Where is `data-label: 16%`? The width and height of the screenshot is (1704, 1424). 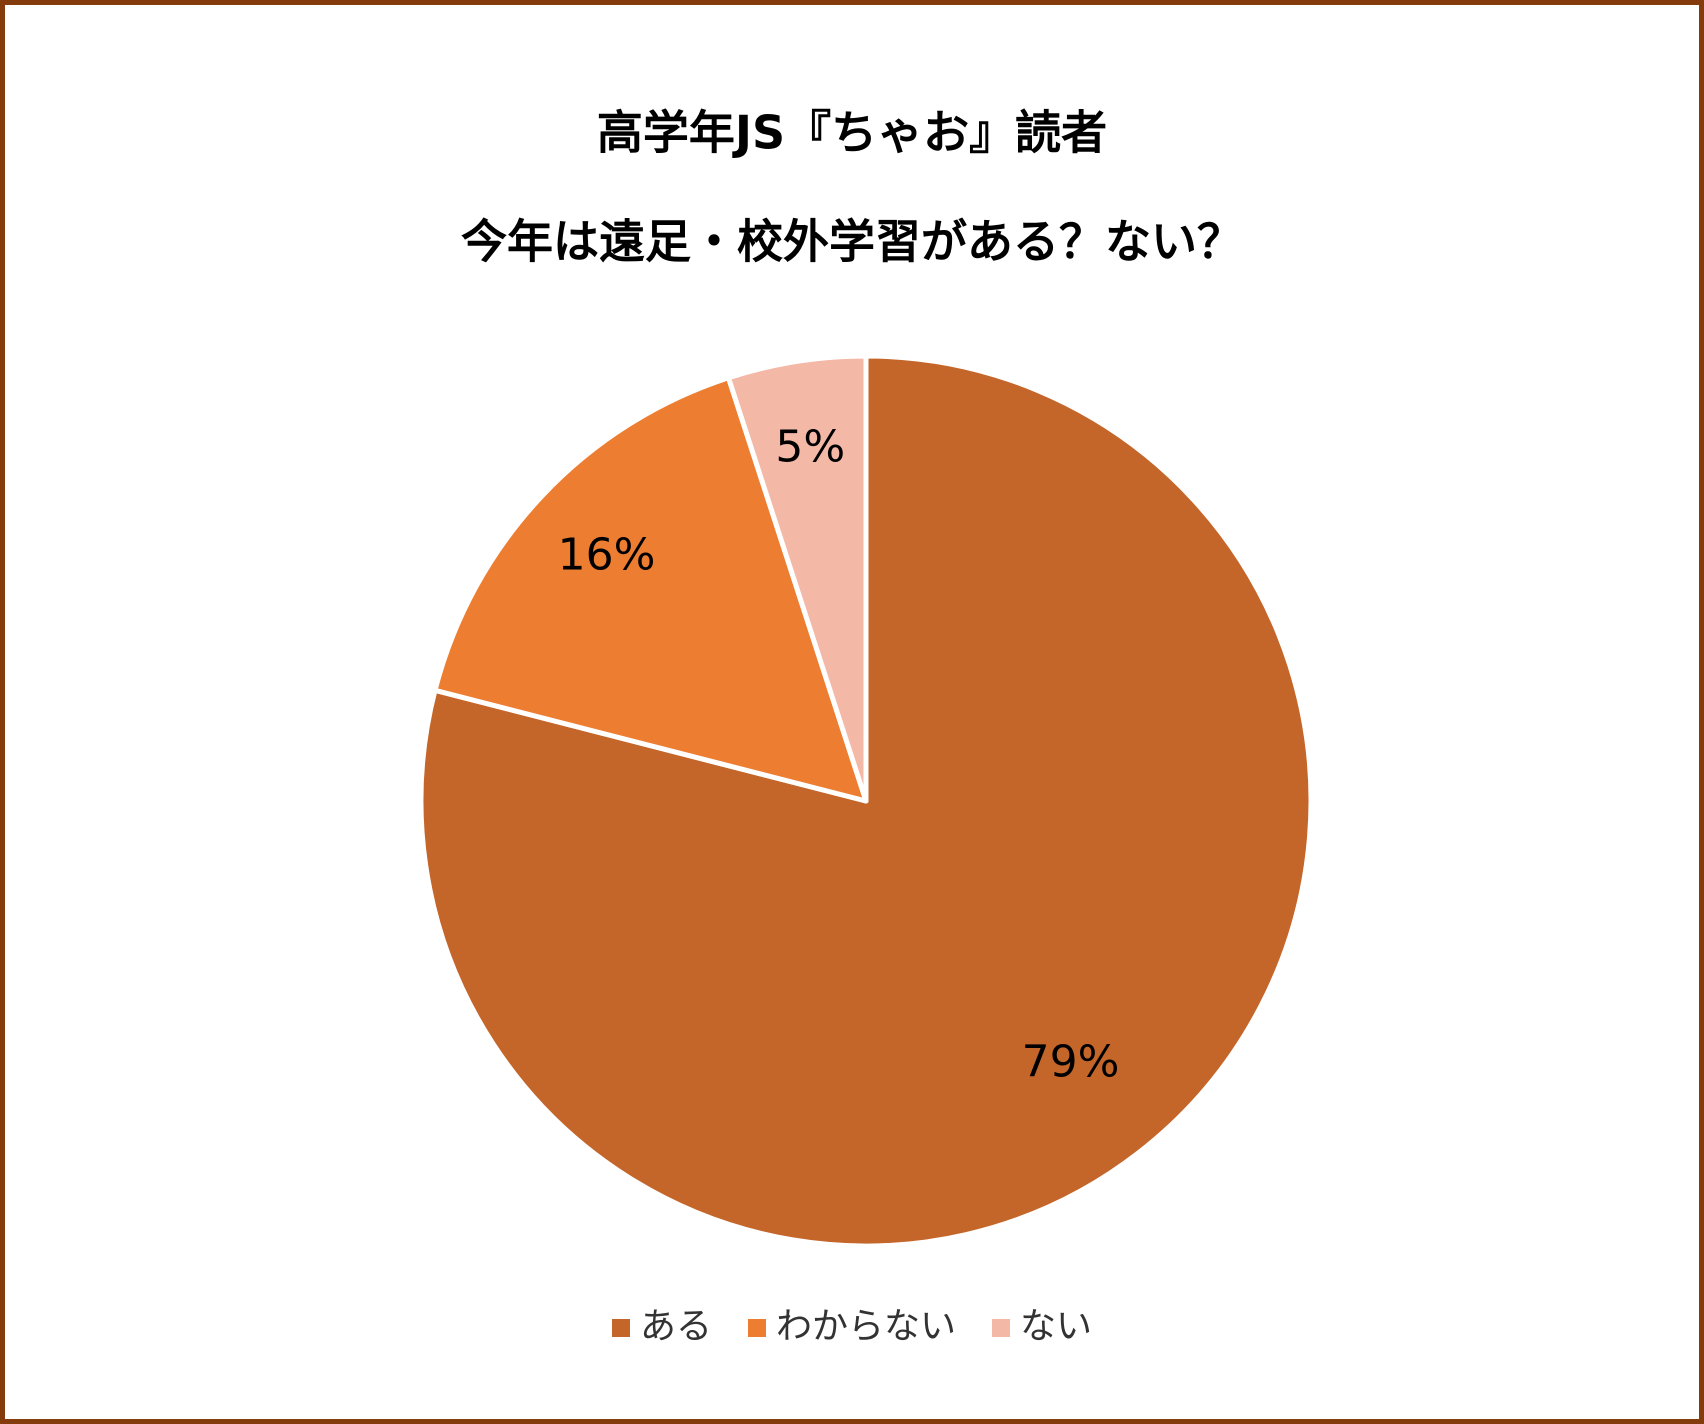 data-label: 16% is located at coordinates (607, 554).